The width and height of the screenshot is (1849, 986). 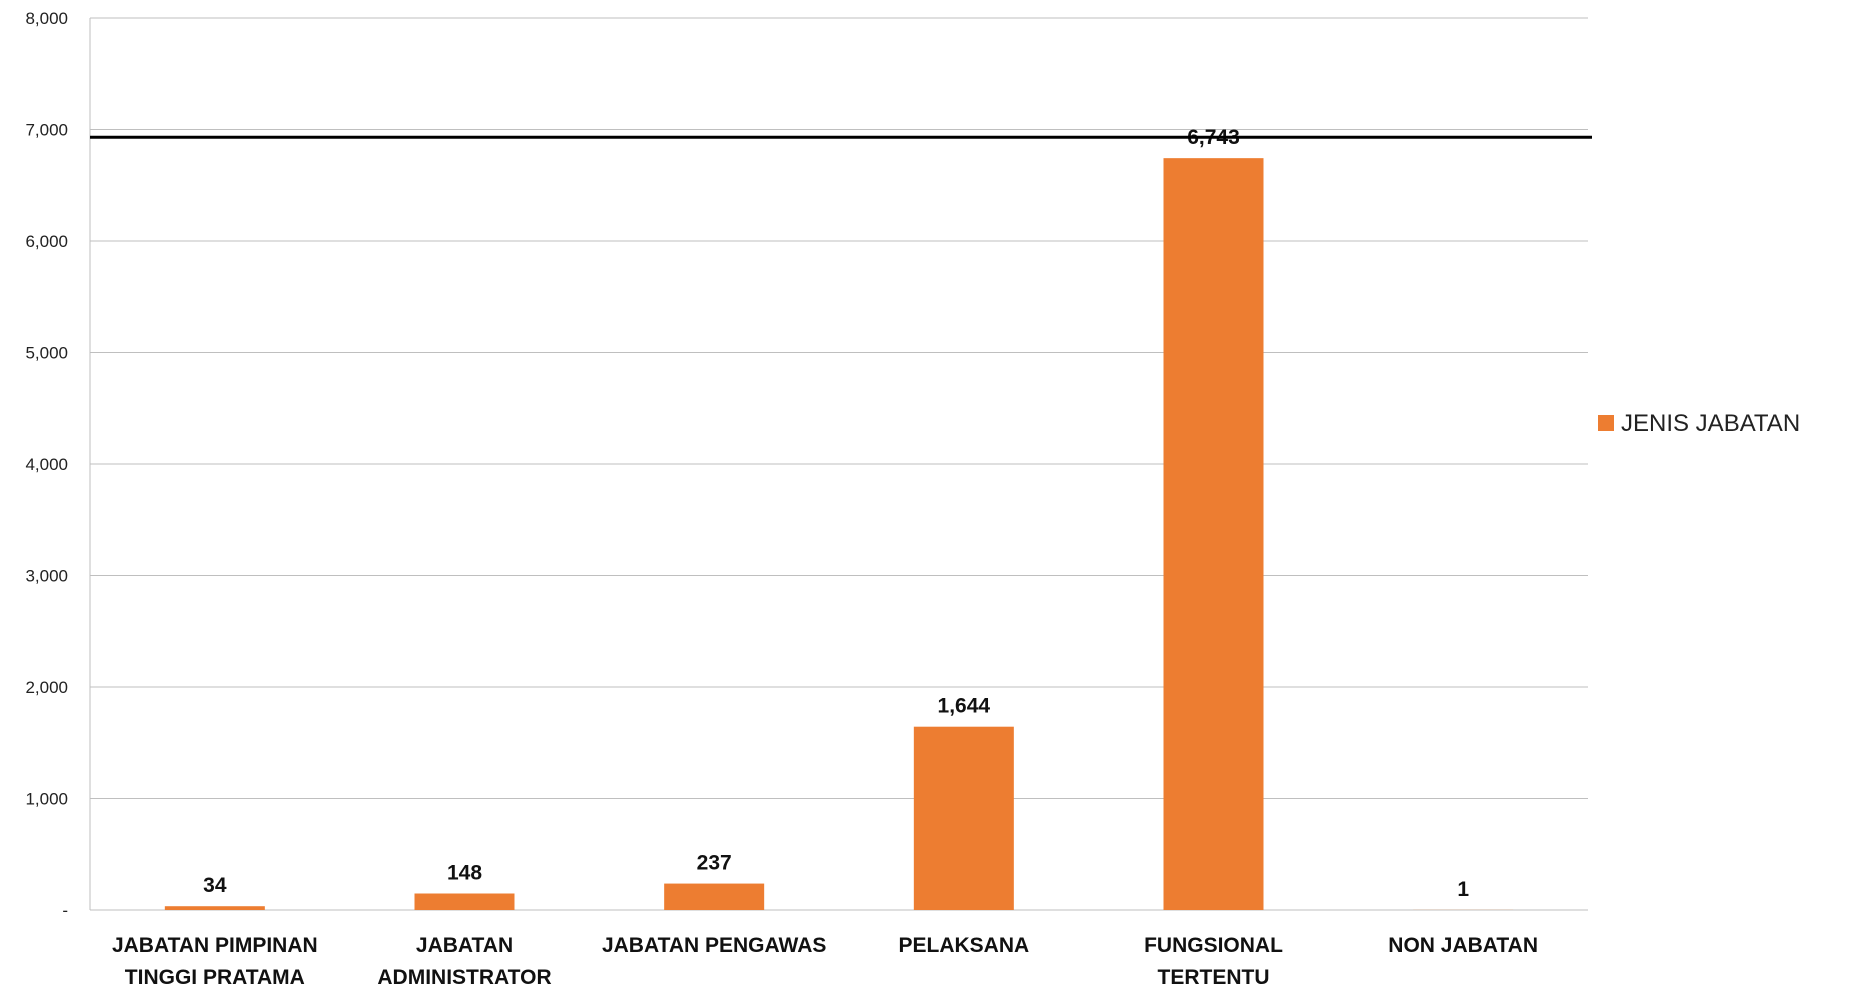 I want to click on x-tick-label: PELAKSANA, so click(x=963, y=945).